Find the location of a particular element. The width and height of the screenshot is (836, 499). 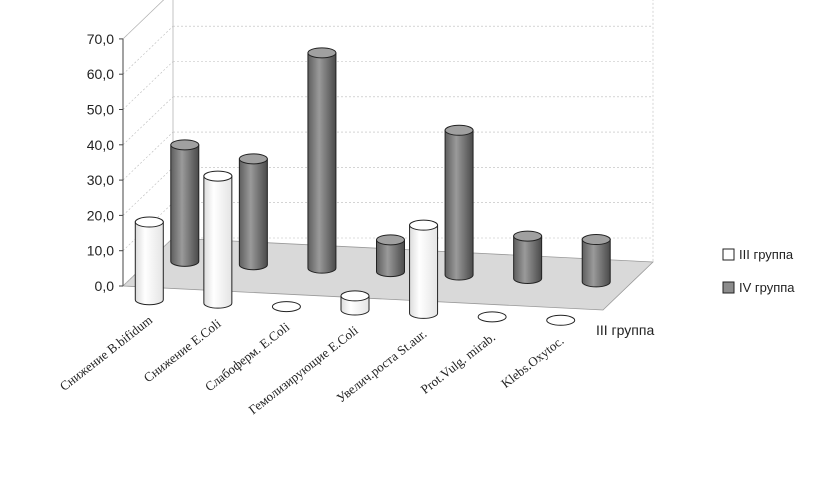

y-tick-label: 0,0 is located at coordinates (105, 286).